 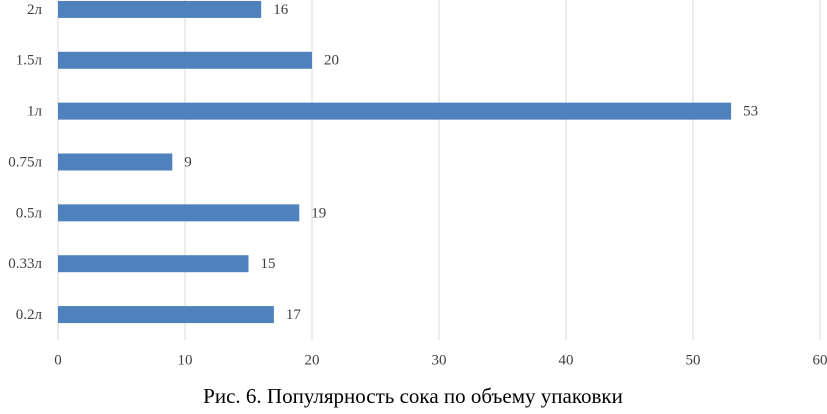 I want to click on y-tick-label: 1.5л, so click(x=29, y=61).